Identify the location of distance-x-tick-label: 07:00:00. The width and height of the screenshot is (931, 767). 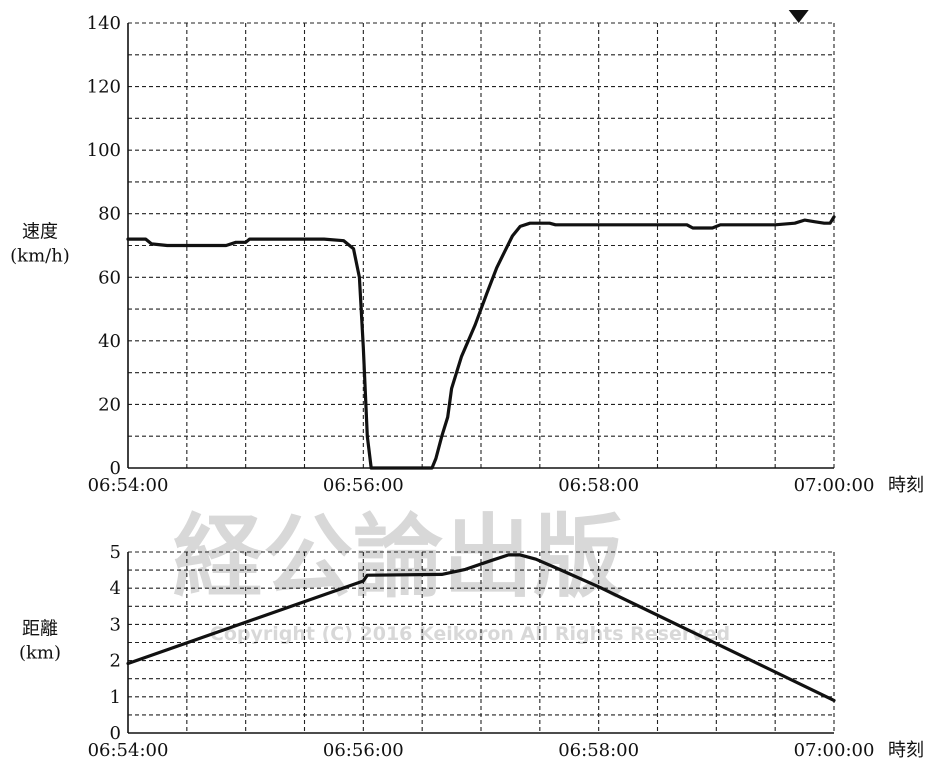
(834, 750).